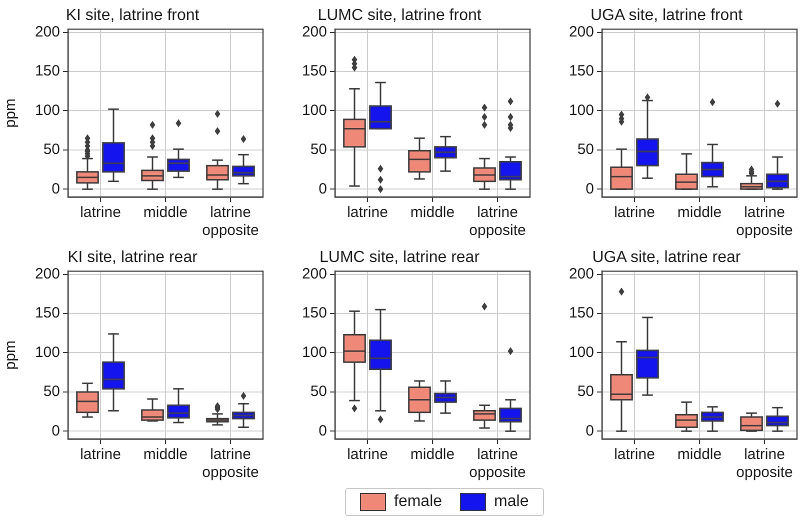 The image size is (802, 521). What do you see at coordinates (667, 15) in the screenshot?
I see `chart-title: UGA site, latrine front` at bounding box center [667, 15].